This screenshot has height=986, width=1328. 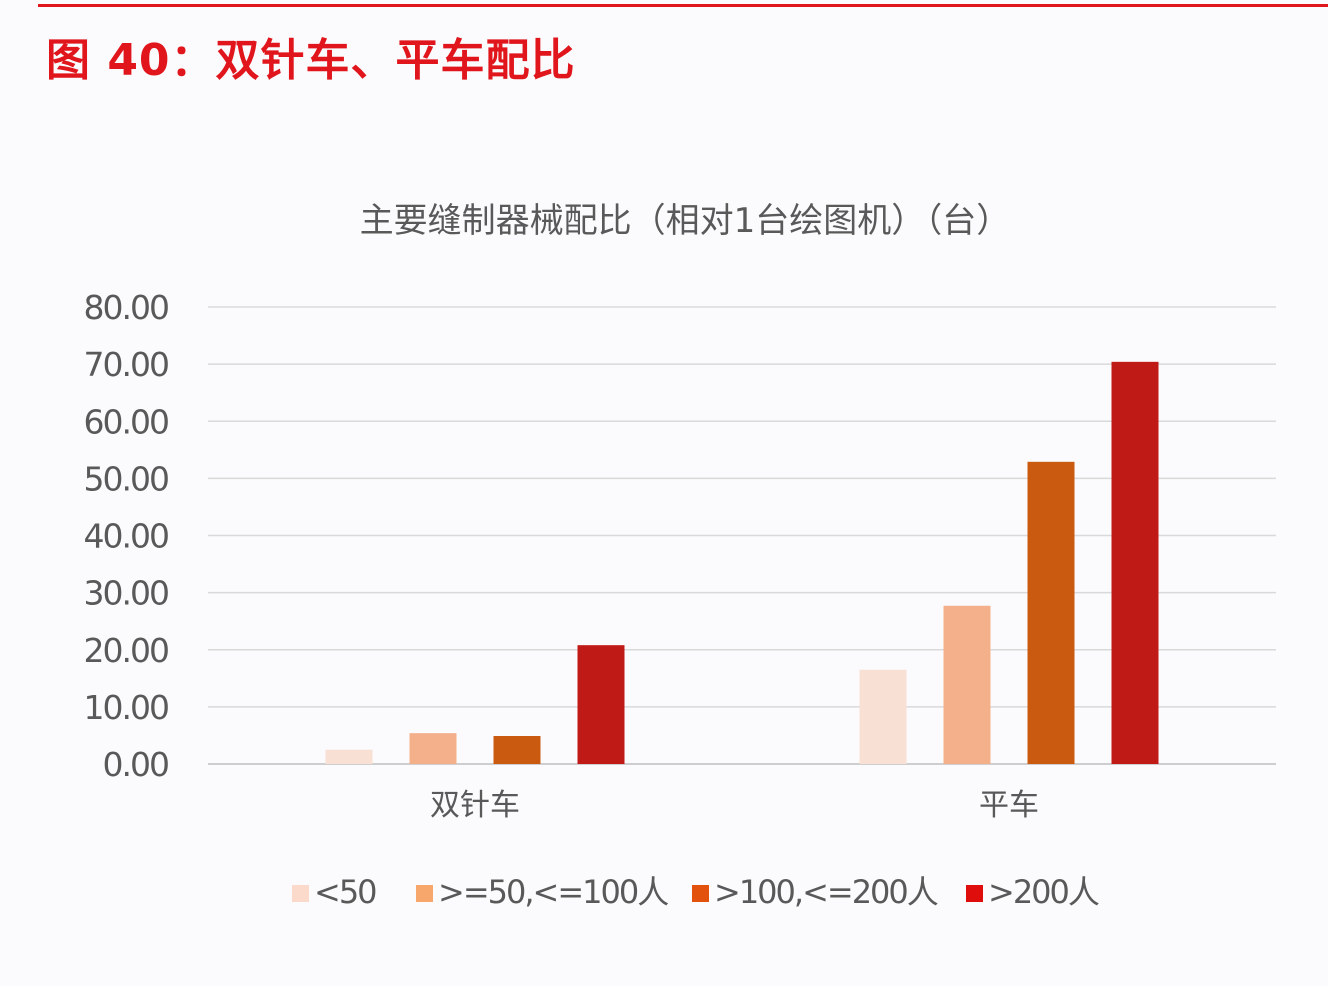 I want to click on y-tick-label: 60.00, so click(x=126, y=421).